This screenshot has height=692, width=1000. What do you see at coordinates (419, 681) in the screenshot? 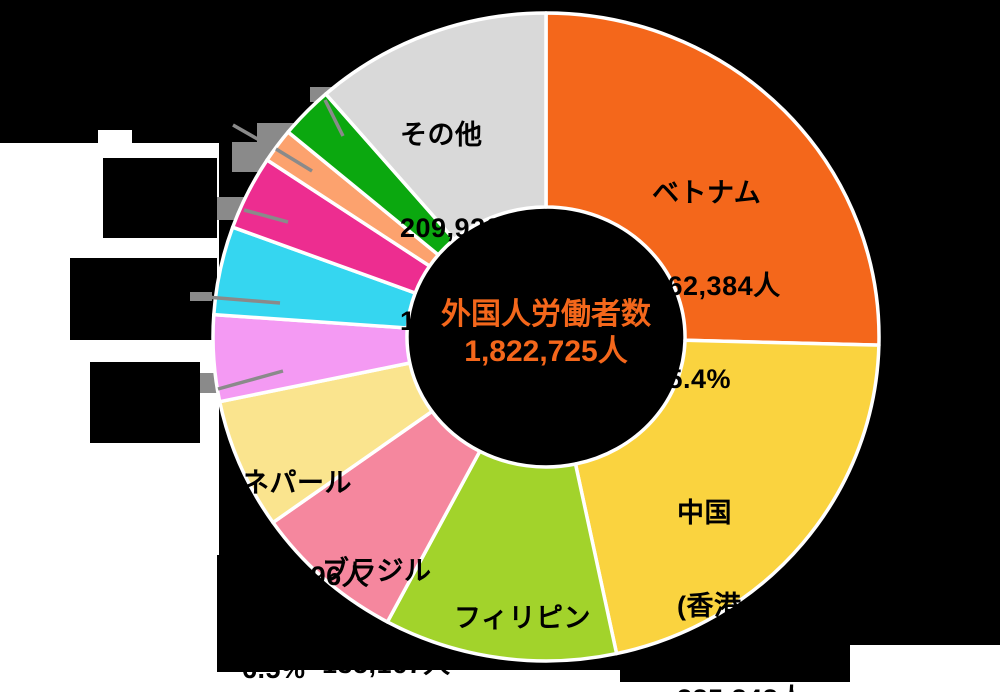
I see `bottom-white-band-left` at bounding box center [419, 681].